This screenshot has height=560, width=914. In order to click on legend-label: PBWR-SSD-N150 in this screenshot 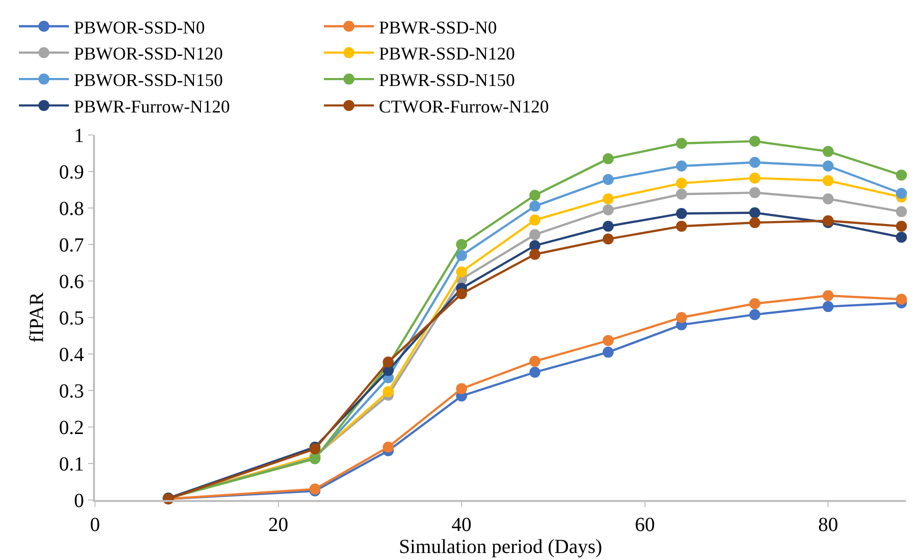, I will do `click(446, 80)`.